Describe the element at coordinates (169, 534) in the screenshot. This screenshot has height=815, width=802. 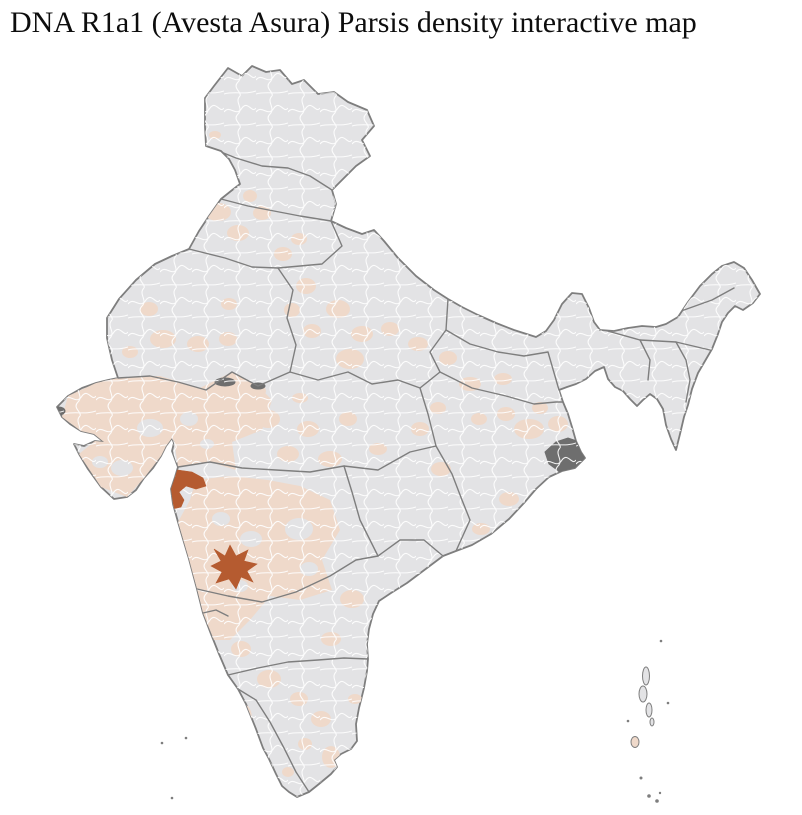
I see `high-density-district-coastal-dot` at that location.